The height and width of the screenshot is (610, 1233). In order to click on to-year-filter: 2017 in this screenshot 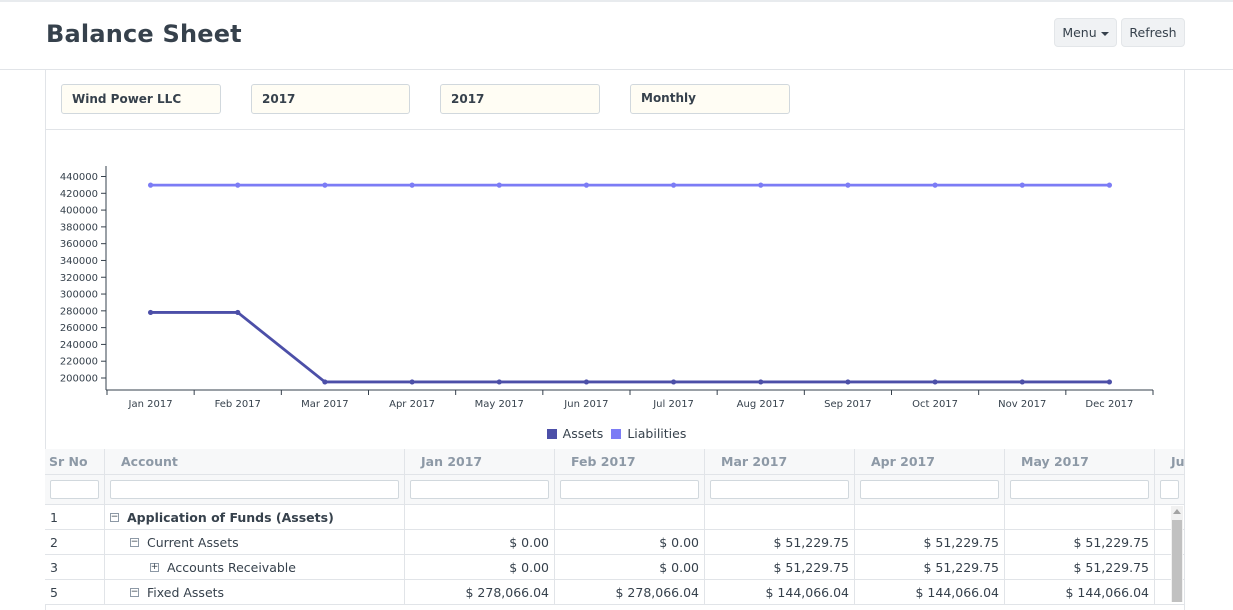, I will do `click(520, 99)`.